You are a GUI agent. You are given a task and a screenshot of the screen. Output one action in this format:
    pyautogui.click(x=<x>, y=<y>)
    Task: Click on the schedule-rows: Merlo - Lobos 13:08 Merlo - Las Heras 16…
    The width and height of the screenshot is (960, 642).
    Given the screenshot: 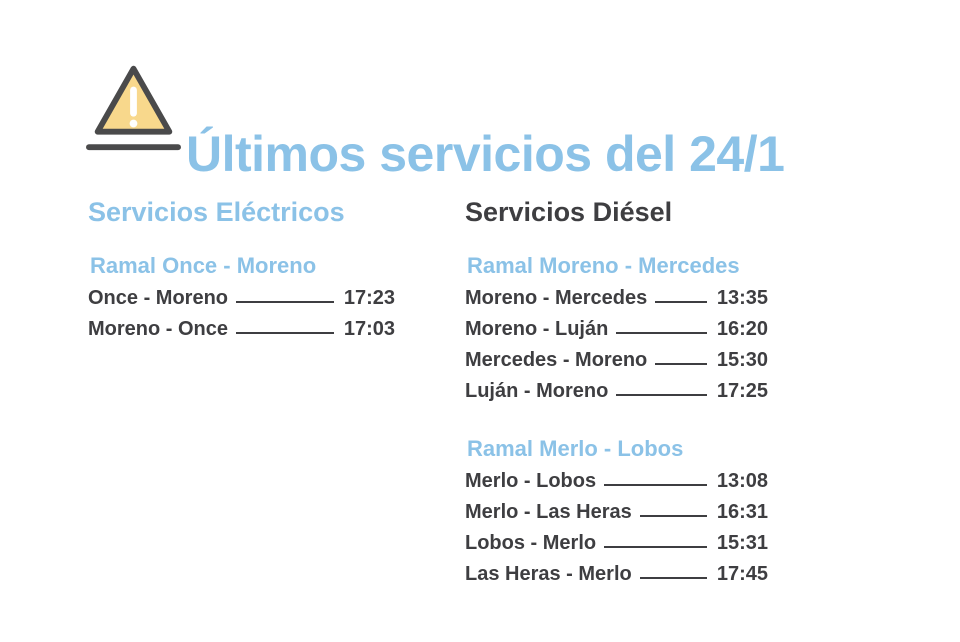 What is the action you would take?
    pyautogui.click(x=616, y=532)
    